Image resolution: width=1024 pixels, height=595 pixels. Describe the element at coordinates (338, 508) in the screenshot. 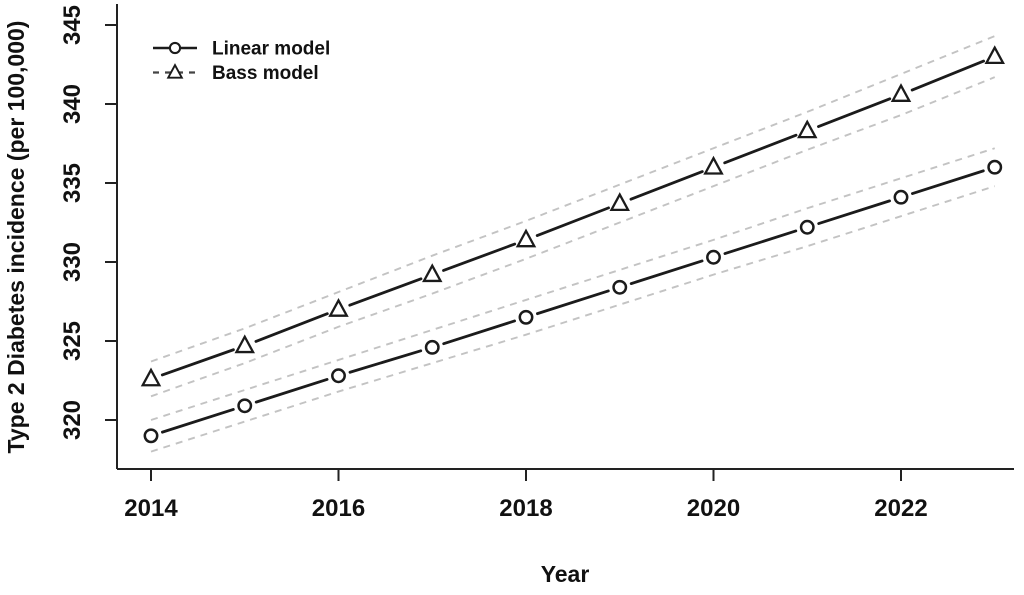

I see `svg-text: 2016` at that location.